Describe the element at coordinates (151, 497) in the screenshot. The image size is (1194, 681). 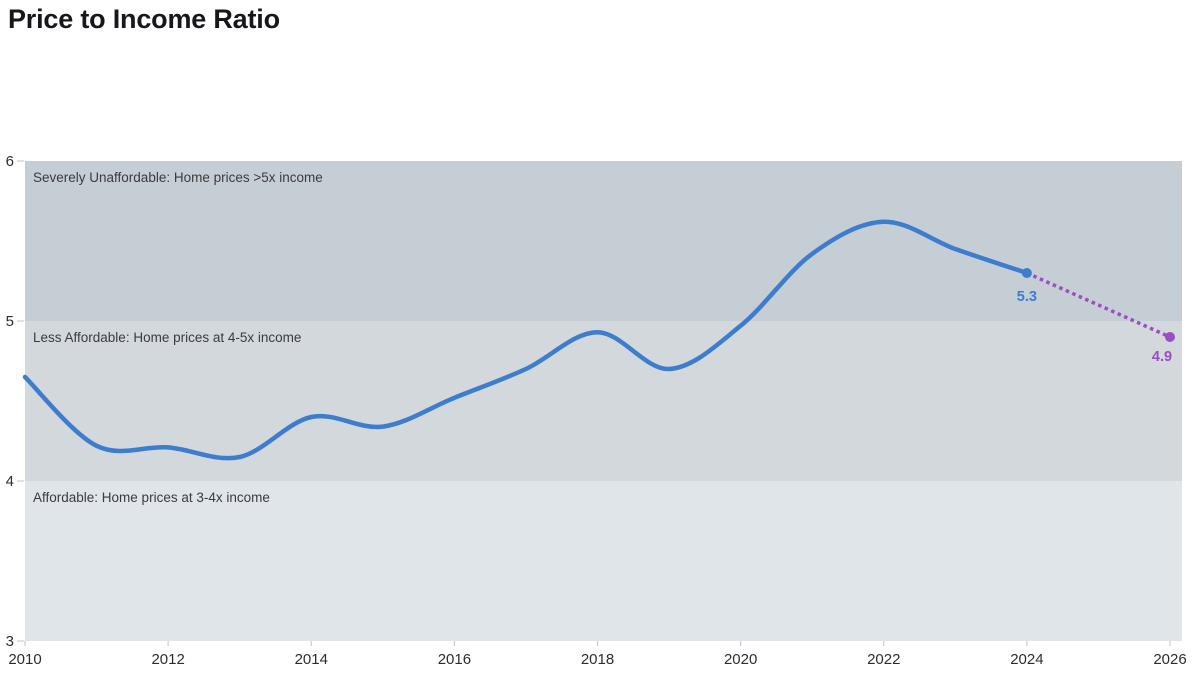
I see `band-label-affordable: Affordable: Home prices at 3-4x income` at that location.